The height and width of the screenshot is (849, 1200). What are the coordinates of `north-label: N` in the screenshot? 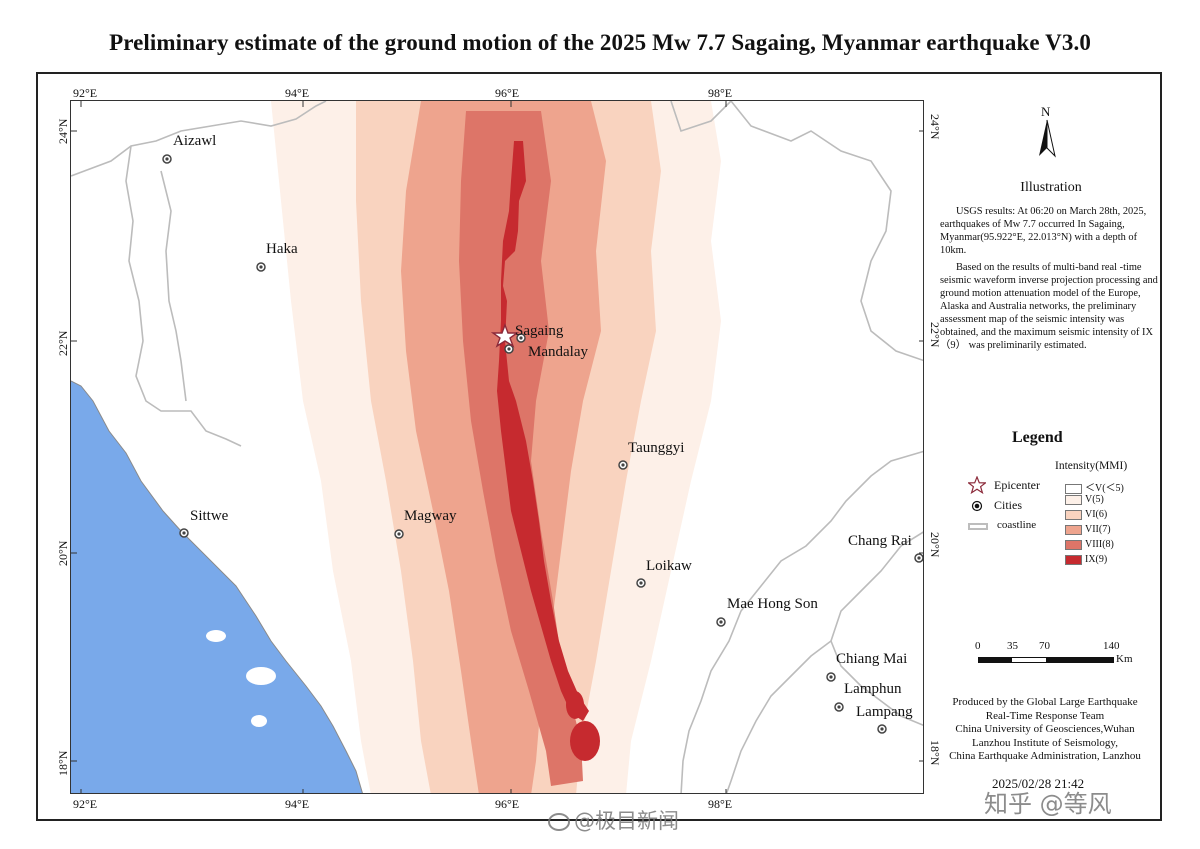 It's located at (1046, 111).